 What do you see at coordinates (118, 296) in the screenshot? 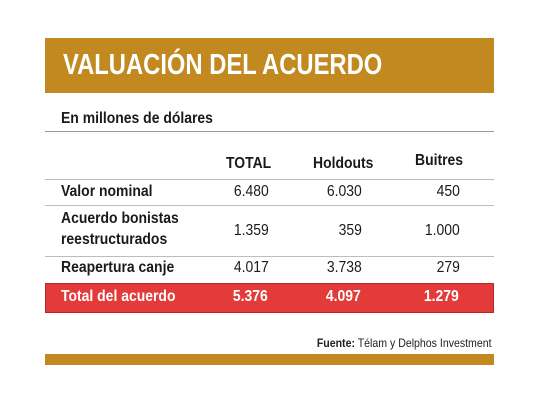
I see `total-label: Total del acuerdo` at bounding box center [118, 296].